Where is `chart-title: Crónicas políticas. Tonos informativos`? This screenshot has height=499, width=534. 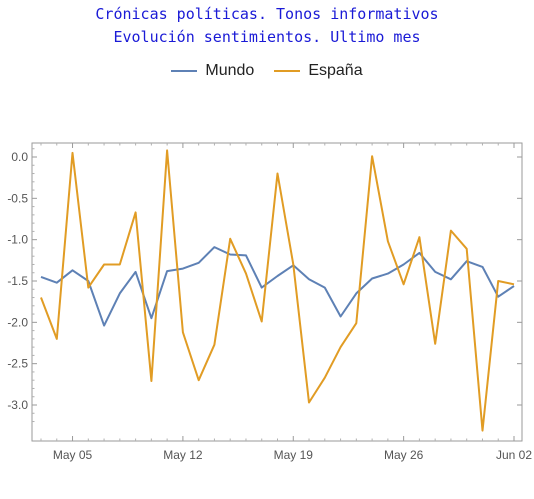
chart-title: Crónicas políticas. Tonos informativos is located at coordinates (267, 14).